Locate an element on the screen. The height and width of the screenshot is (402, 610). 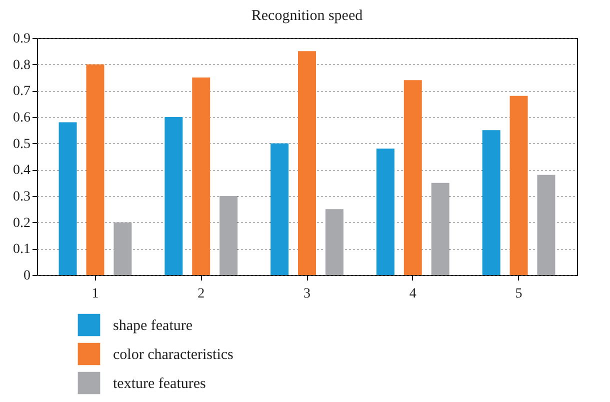
y-tick-label: 0.9 is located at coordinates (21, 39).